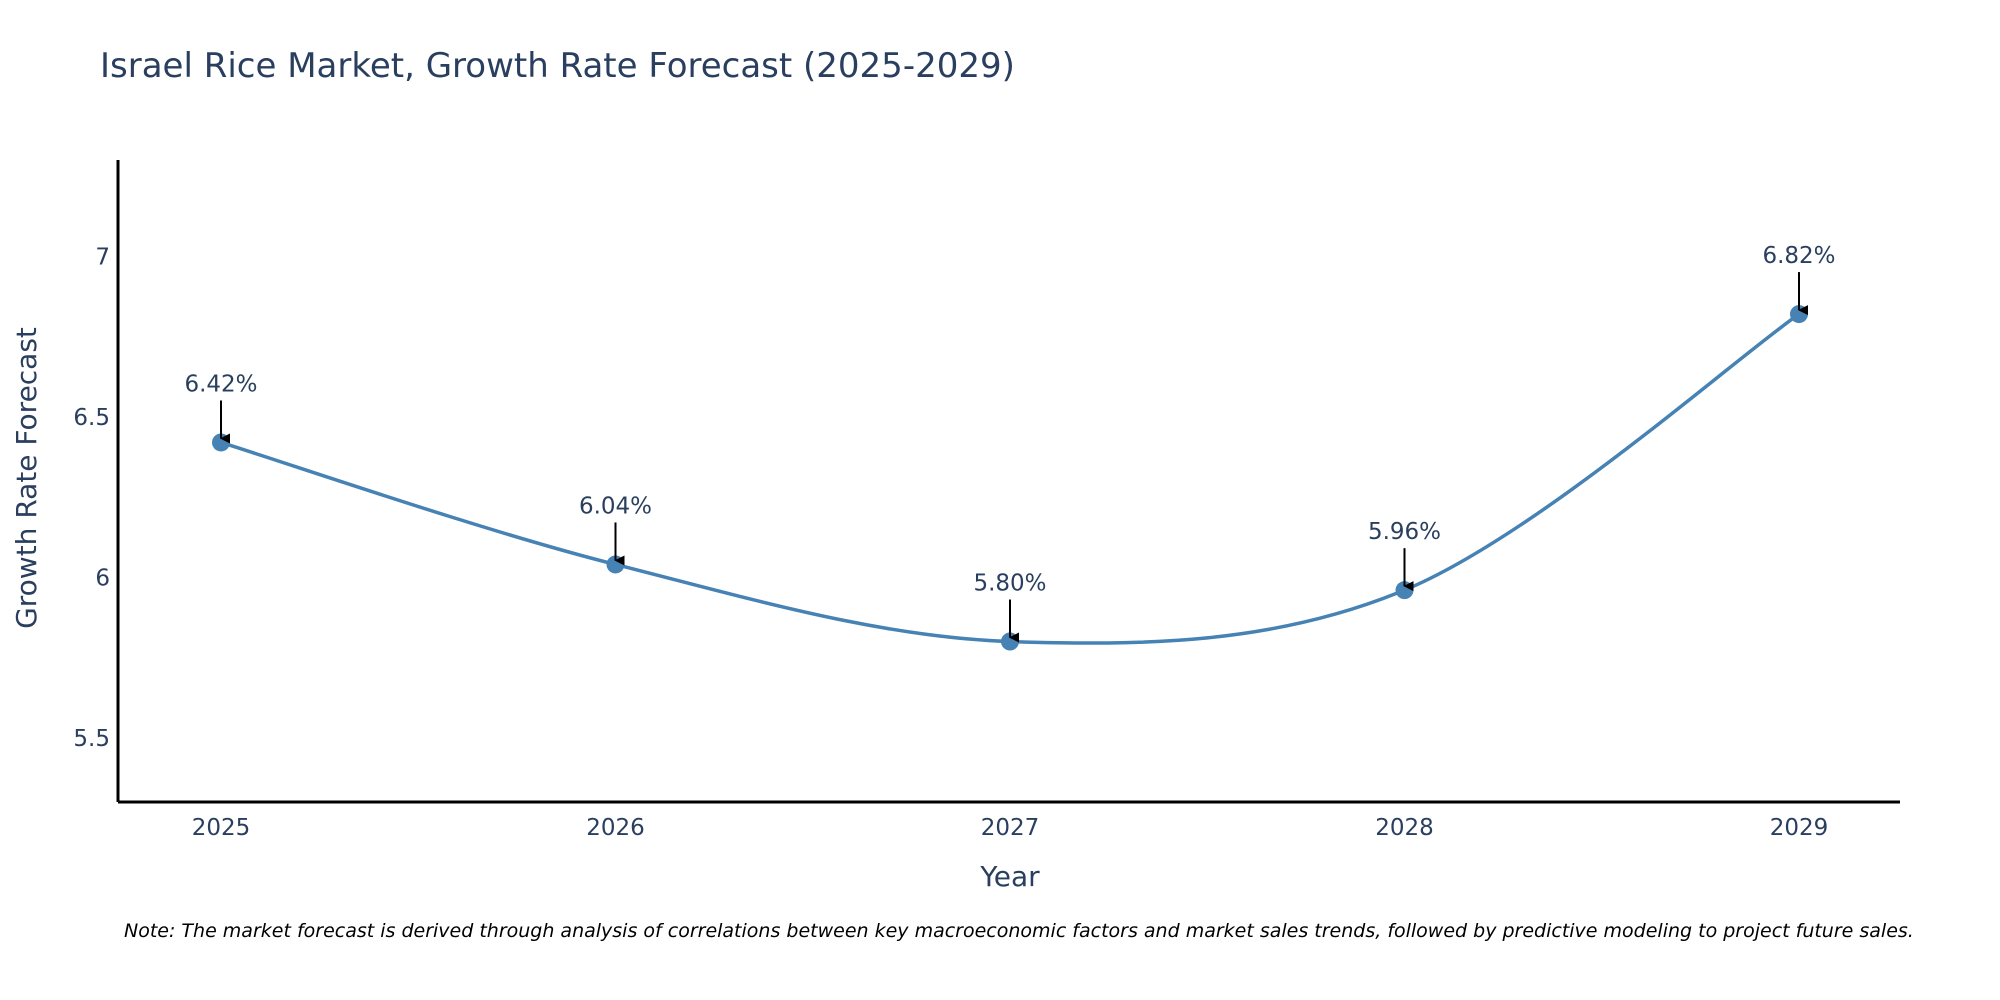 This screenshot has height=1000, width=2000. Describe the element at coordinates (220, 384) in the screenshot. I see `data-label: 6.42%` at that location.